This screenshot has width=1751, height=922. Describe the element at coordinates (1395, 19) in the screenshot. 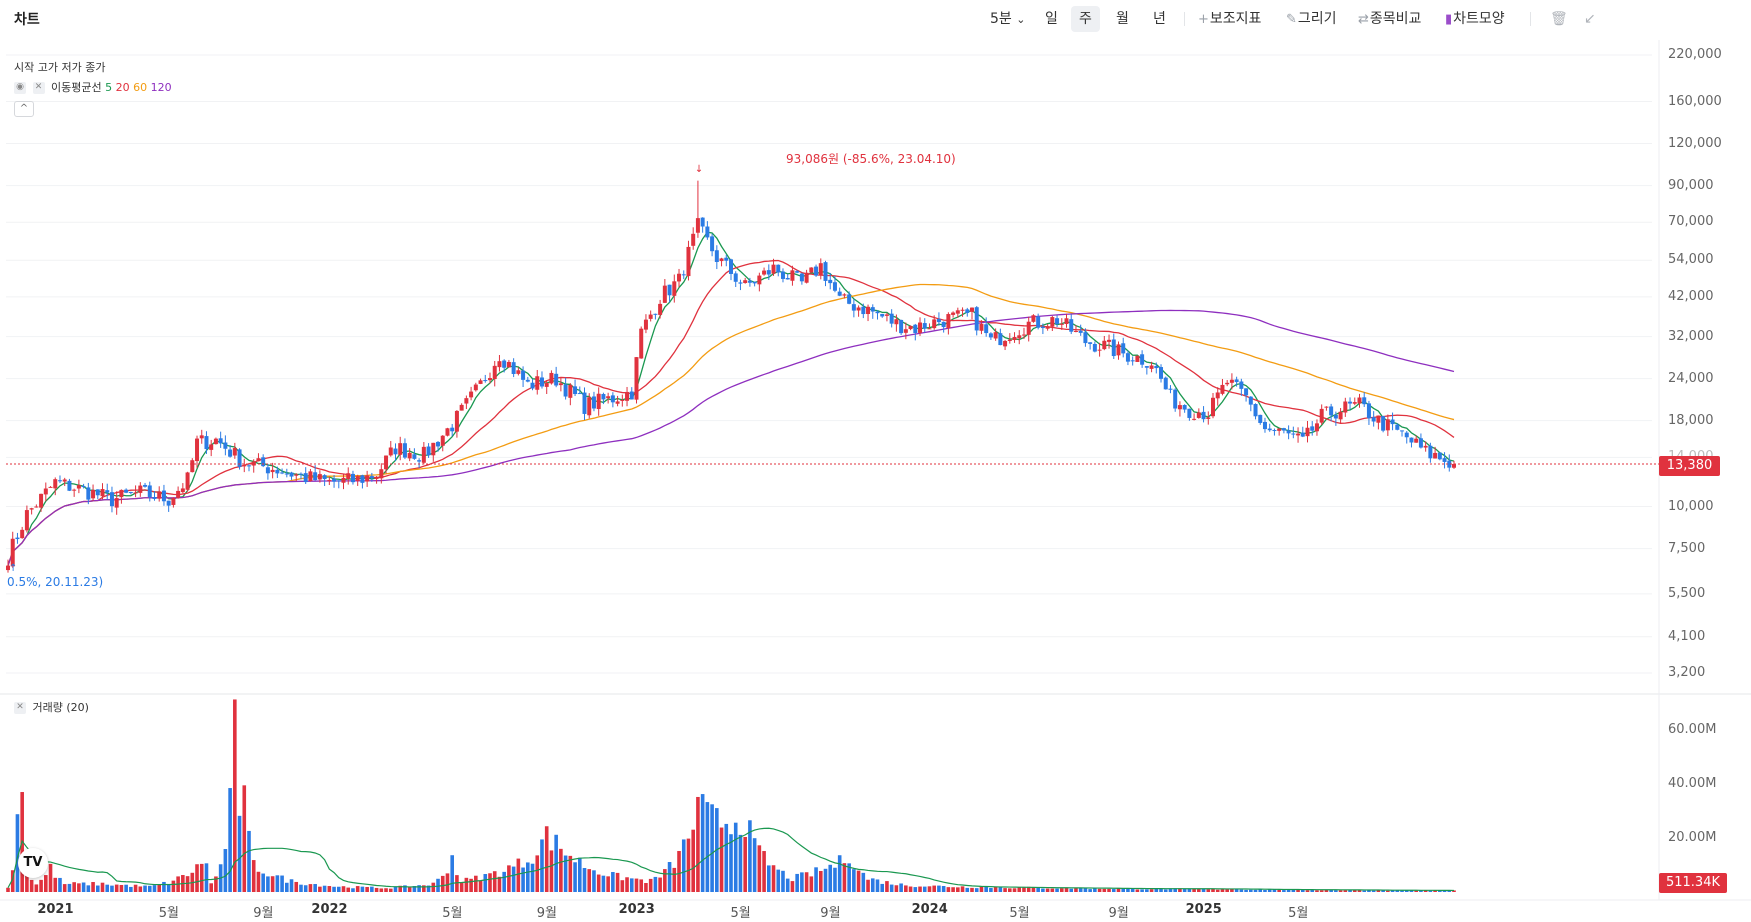

I see `compare-label: 종목비교` at that location.